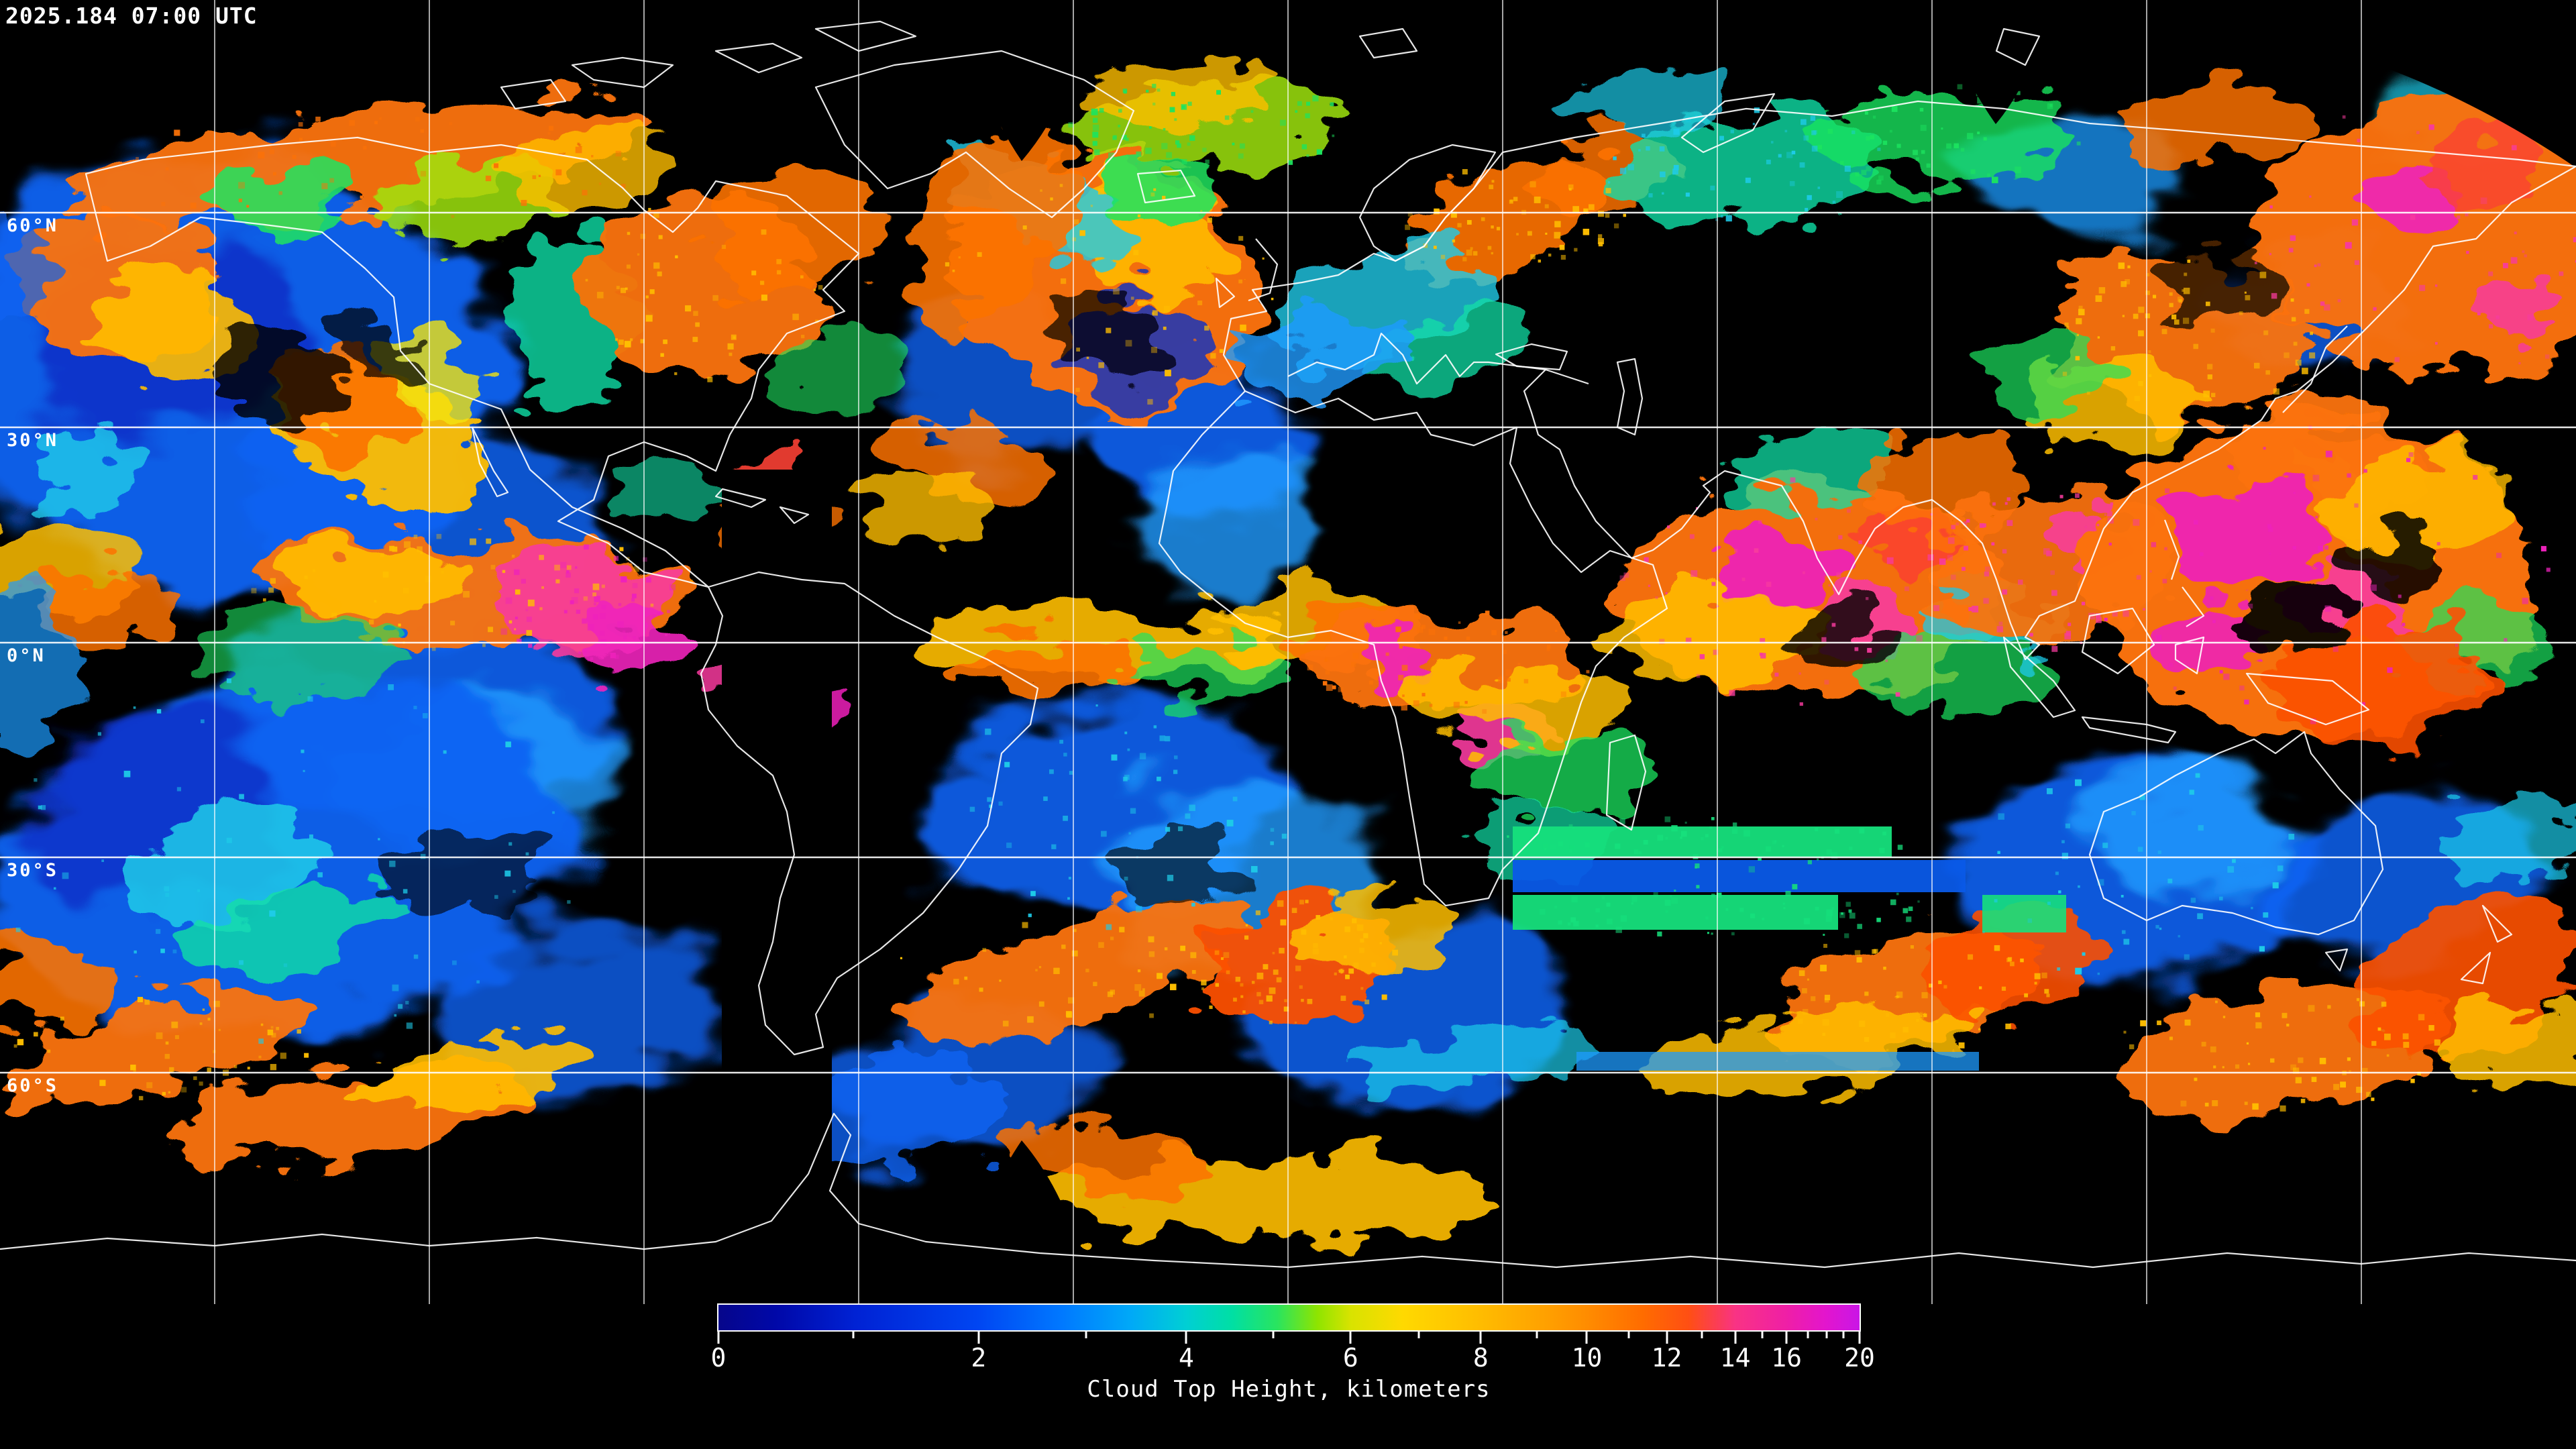  Describe the element at coordinates (1735, 1358) in the screenshot. I see `colorbar-tick-label: 14` at that location.